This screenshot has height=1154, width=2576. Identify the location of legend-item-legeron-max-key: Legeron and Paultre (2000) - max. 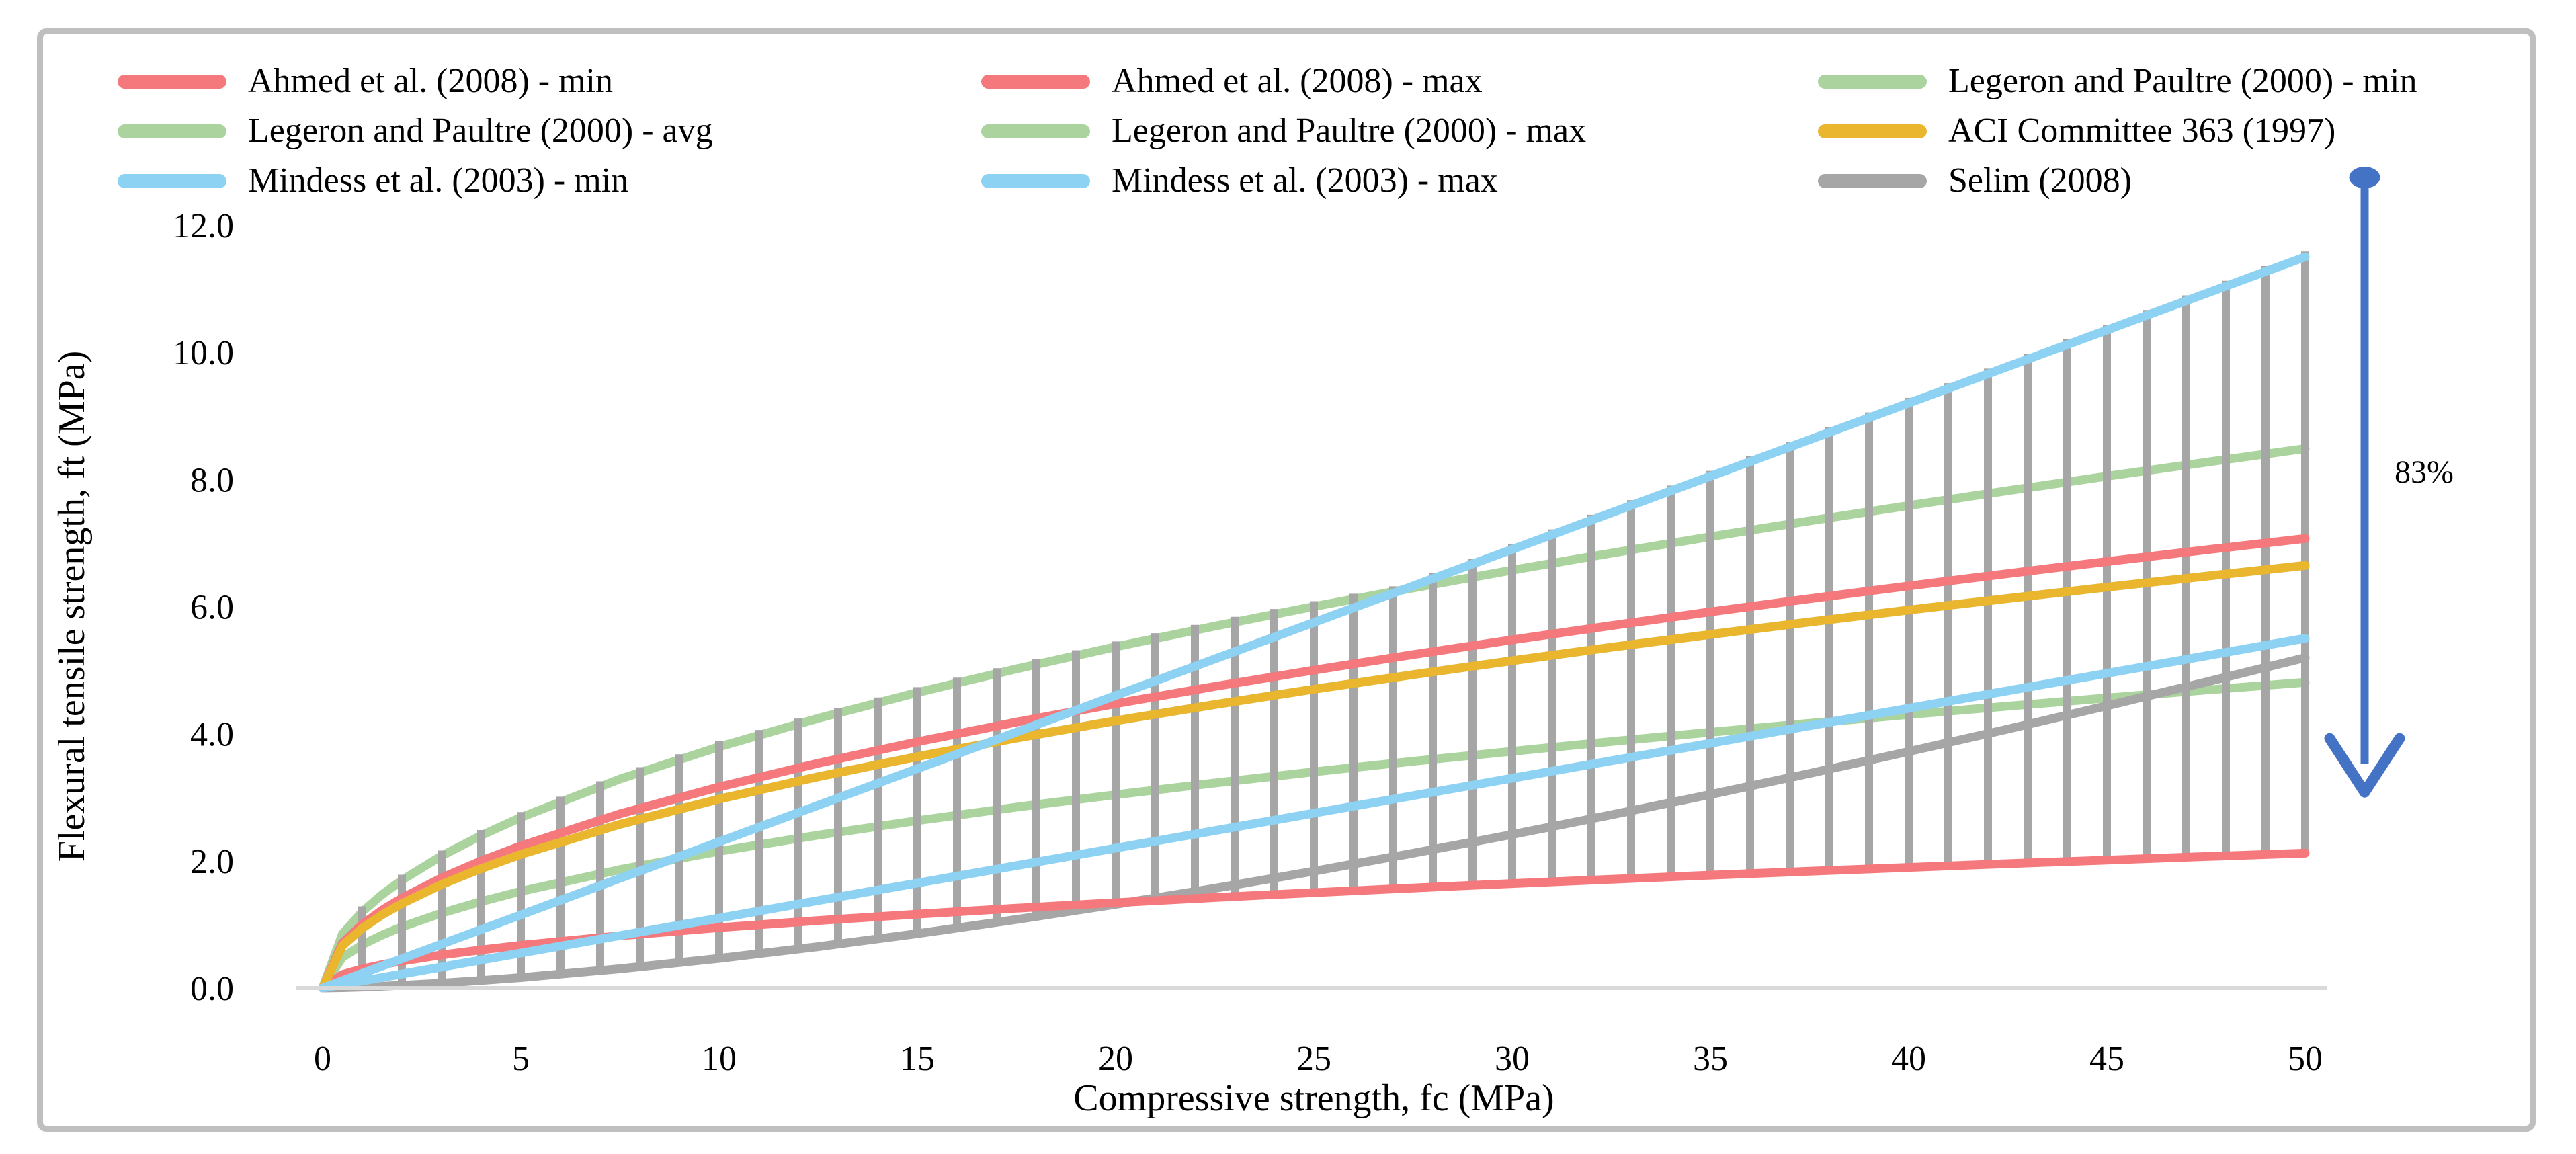
(1399, 131).